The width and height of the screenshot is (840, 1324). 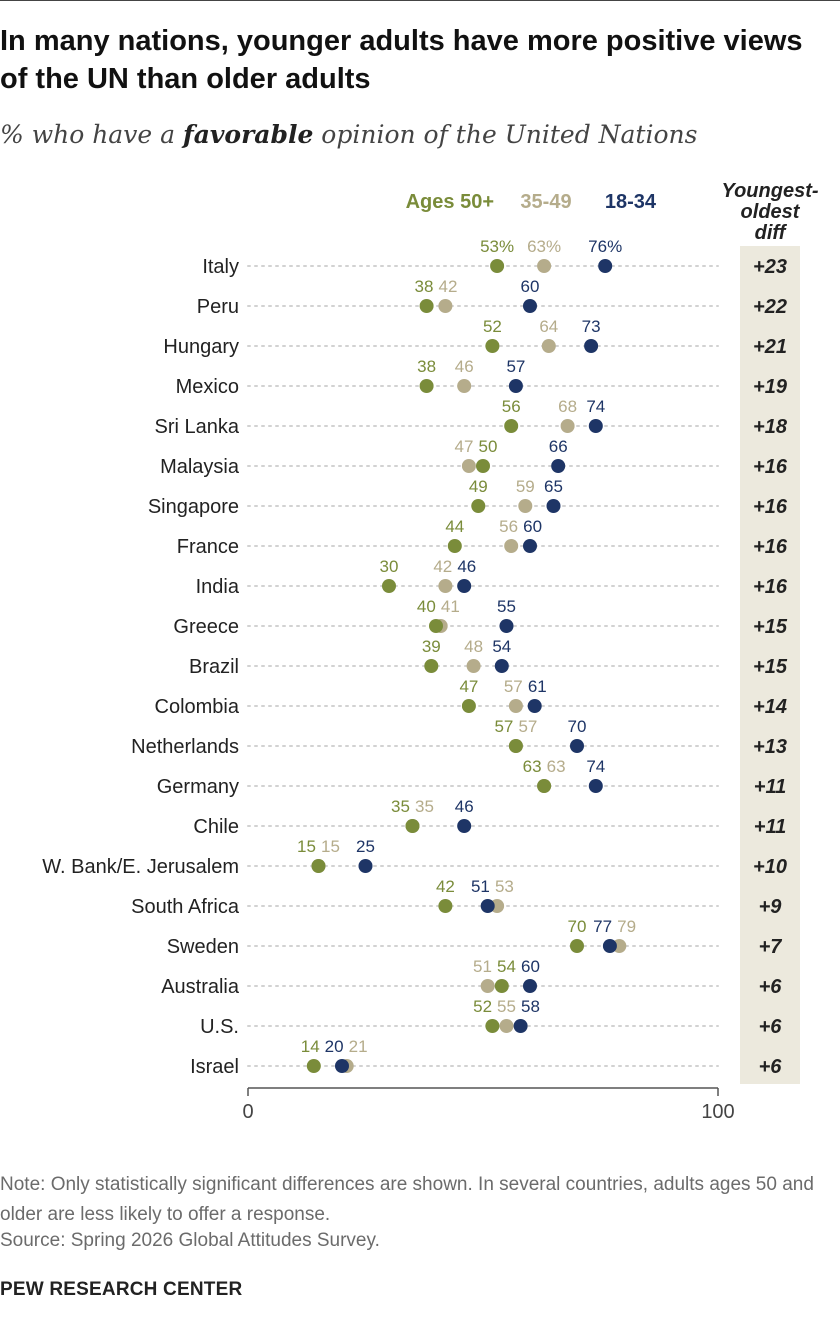 I want to click on diff-value: +19, so click(x=770, y=387).